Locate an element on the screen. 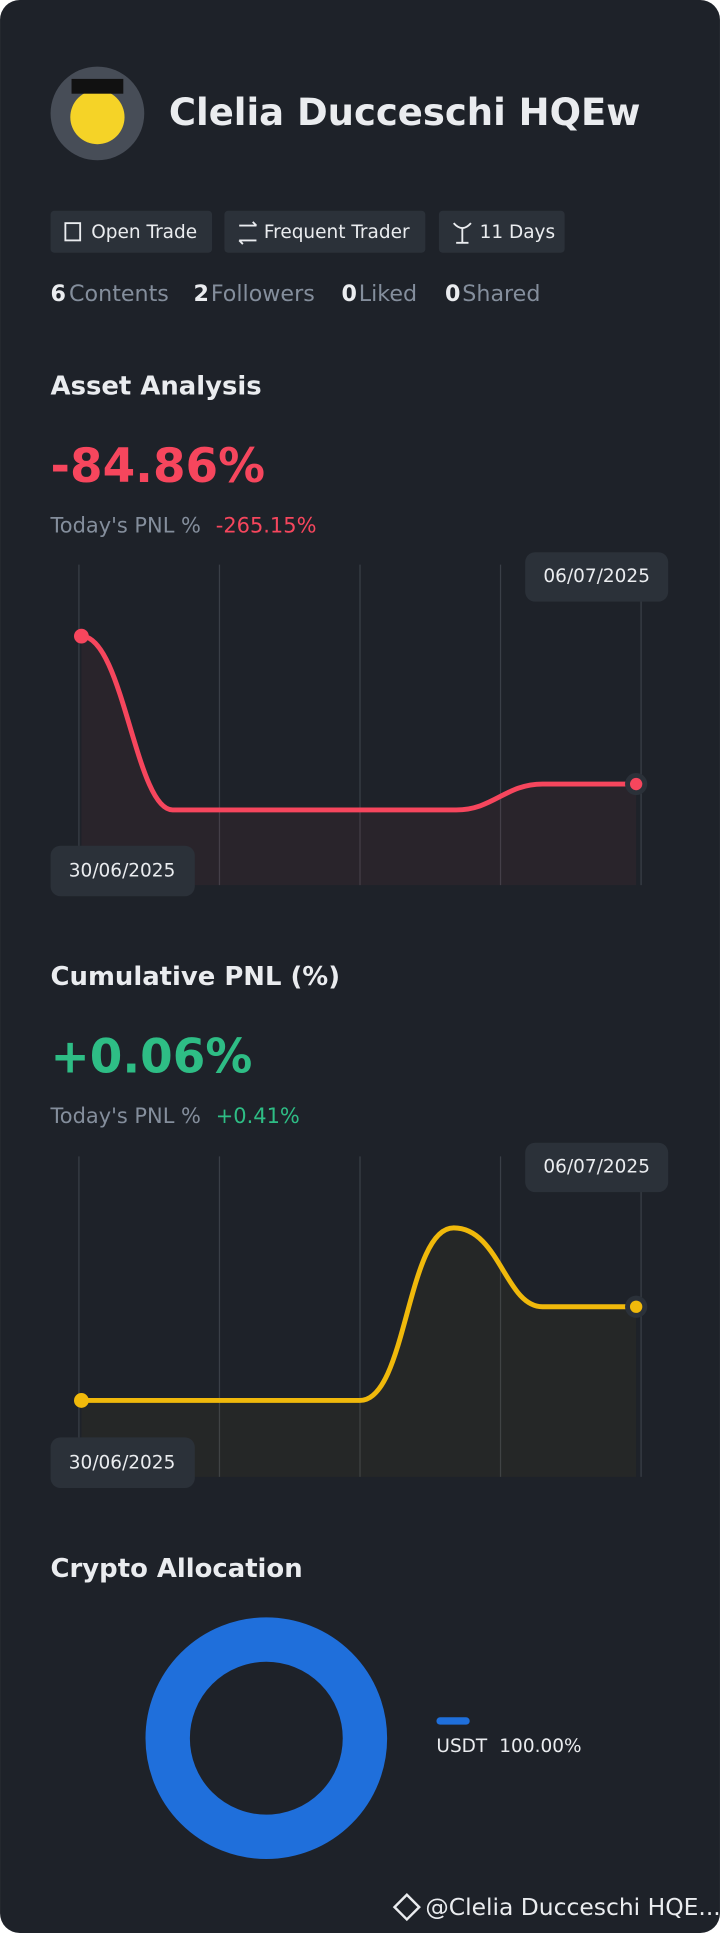 The image size is (720, 1933). today-value: +0.41% is located at coordinates (258, 1116).